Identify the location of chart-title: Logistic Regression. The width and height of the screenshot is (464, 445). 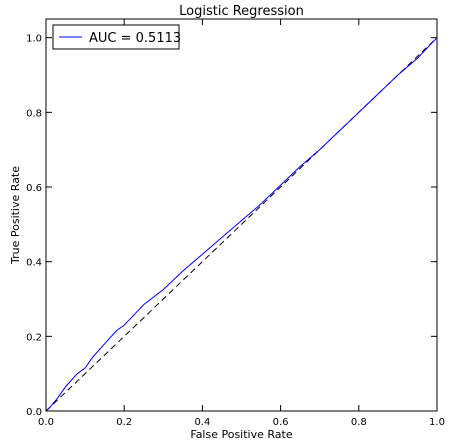
(241, 11).